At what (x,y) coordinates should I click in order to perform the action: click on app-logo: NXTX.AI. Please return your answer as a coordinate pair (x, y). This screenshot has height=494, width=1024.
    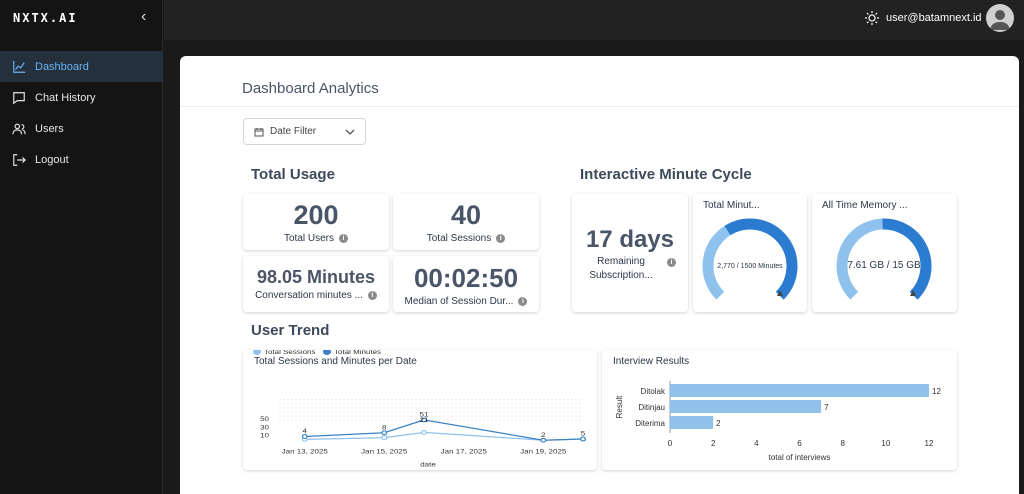
    Looking at the image, I should click on (45, 18).